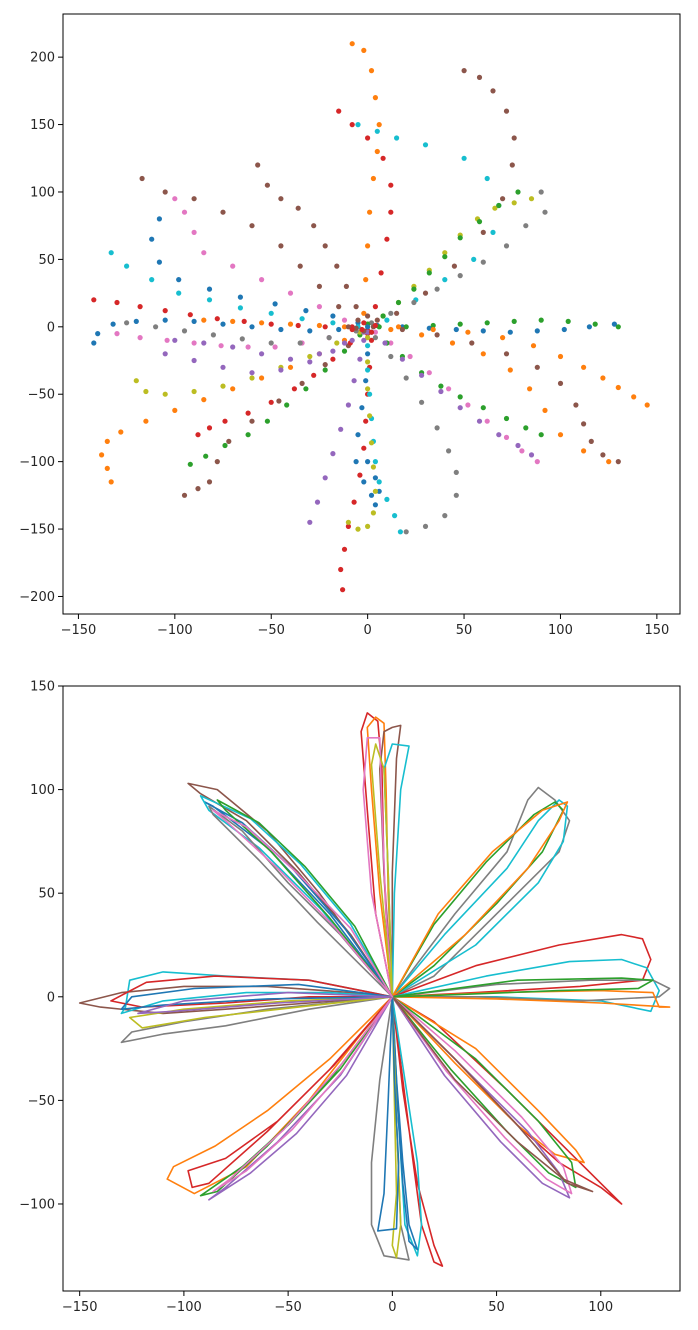 The width and height of the screenshot is (698, 1330). What do you see at coordinates (287, 1307) in the screenshot?
I see `x-tick-label: −50` at bounding box center [287, 1307].